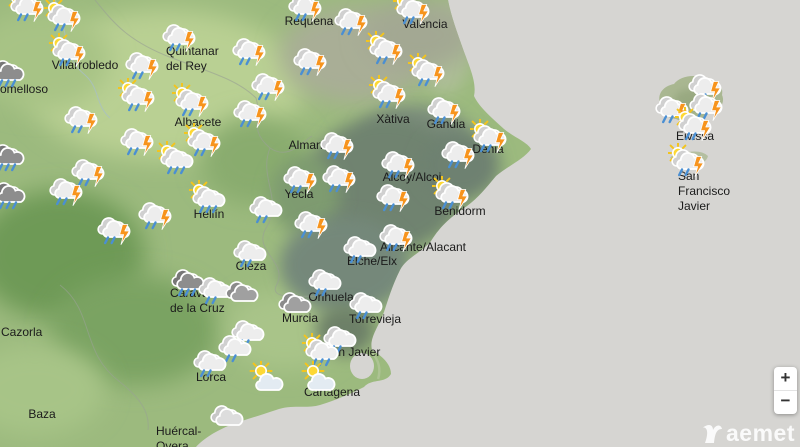 The height and width of the screenshot is (447, 800). I want to click on city-label-lorca: Lorca, so click(211, 377).